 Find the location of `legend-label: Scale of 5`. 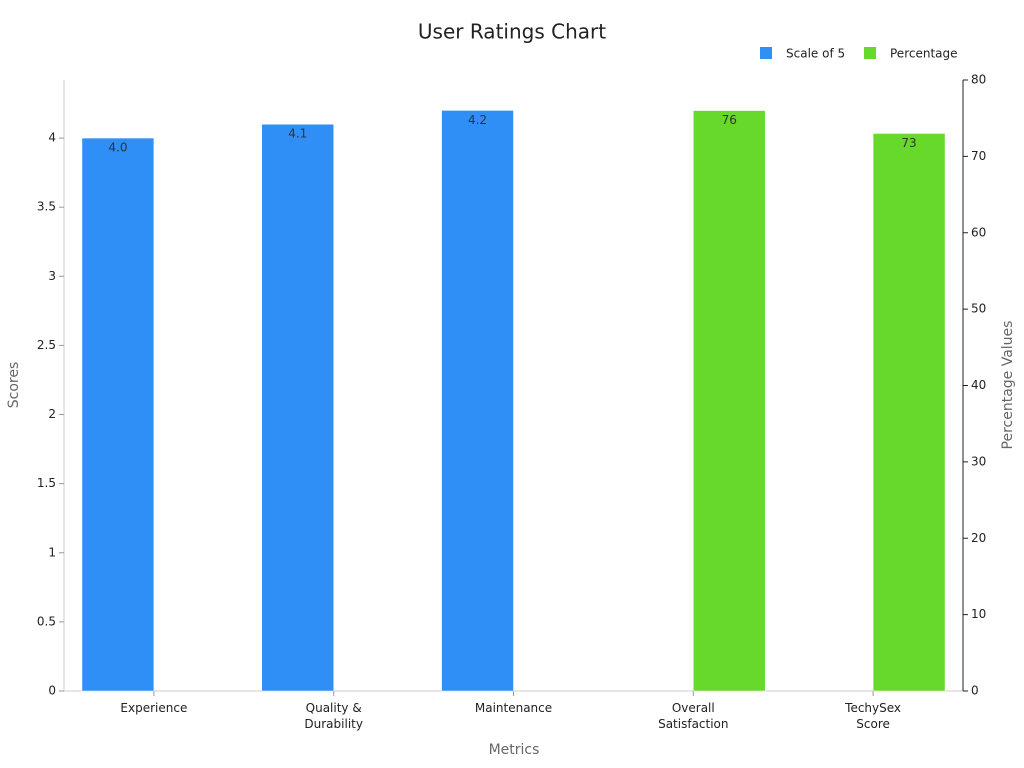

legend-label: Scale of 5 is located at coordinates (815, 54).